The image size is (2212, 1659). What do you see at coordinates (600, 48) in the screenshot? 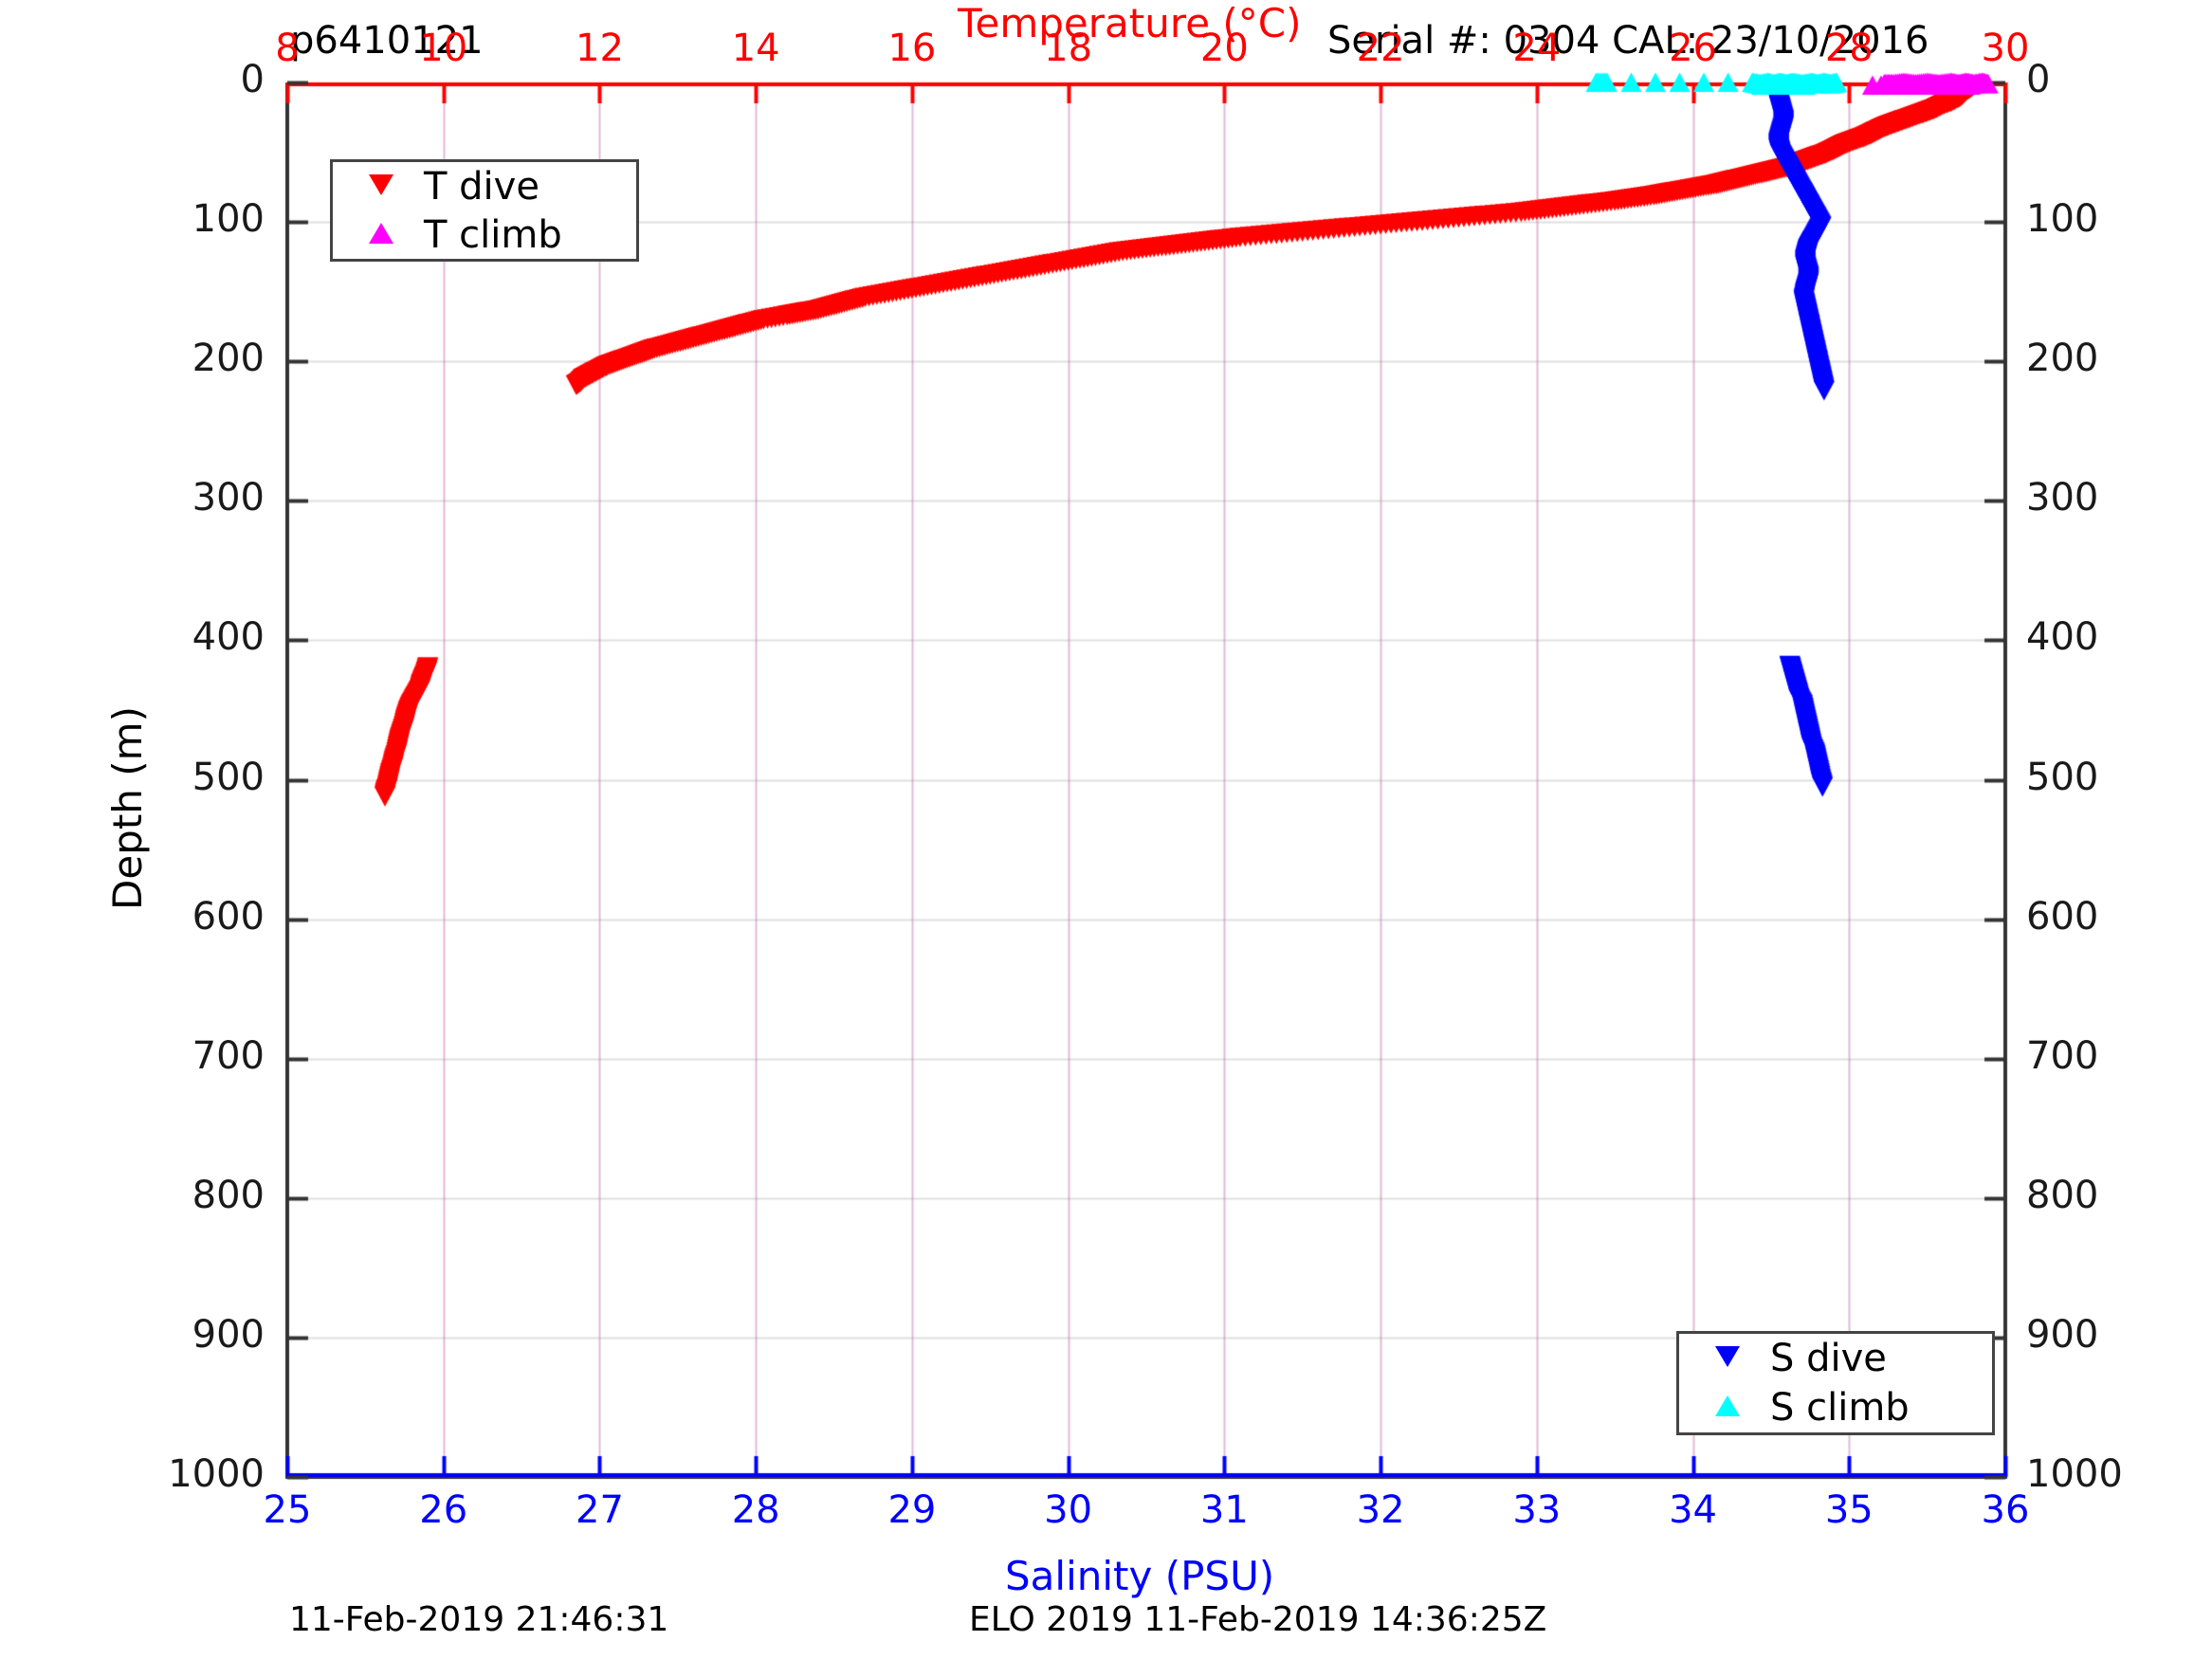
I see `top-tick-2: 12` at bounding box center [600, 48].